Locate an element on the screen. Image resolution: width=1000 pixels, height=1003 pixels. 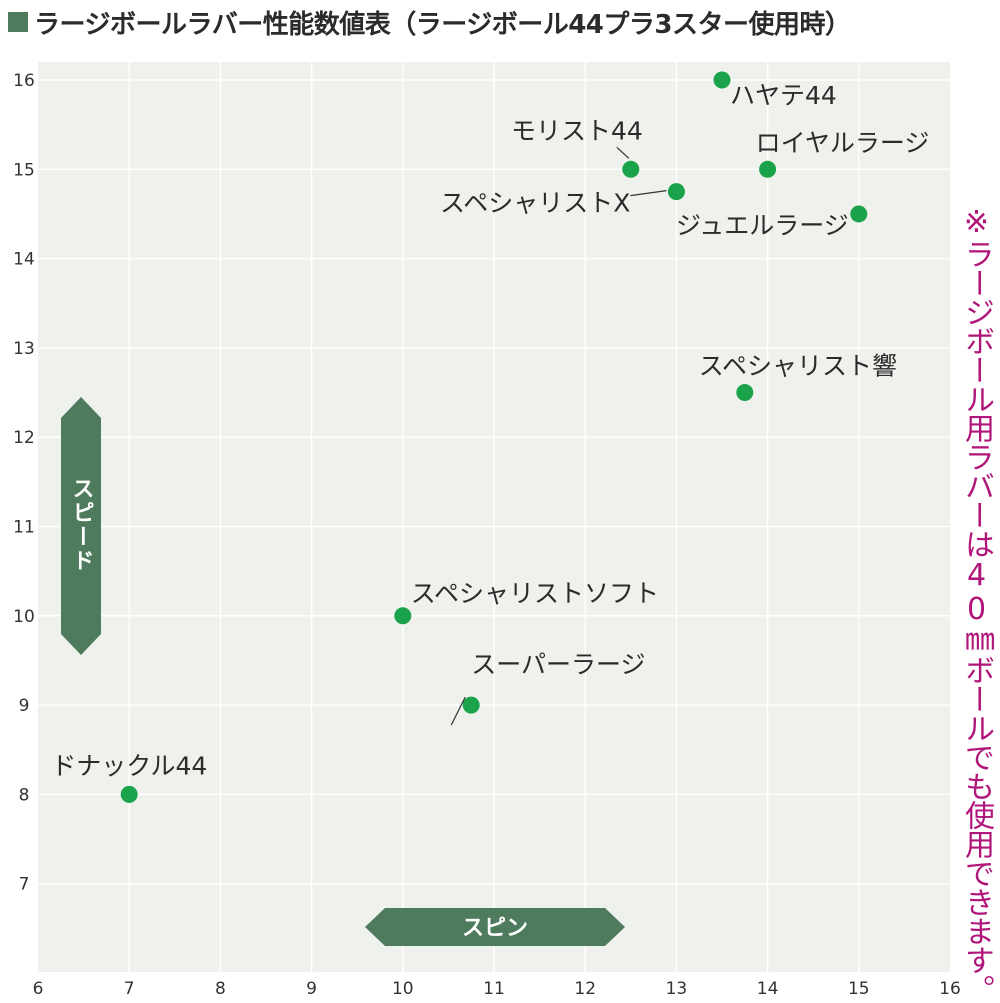
y-tick-label: 14 is located at coordinates (24, 260).